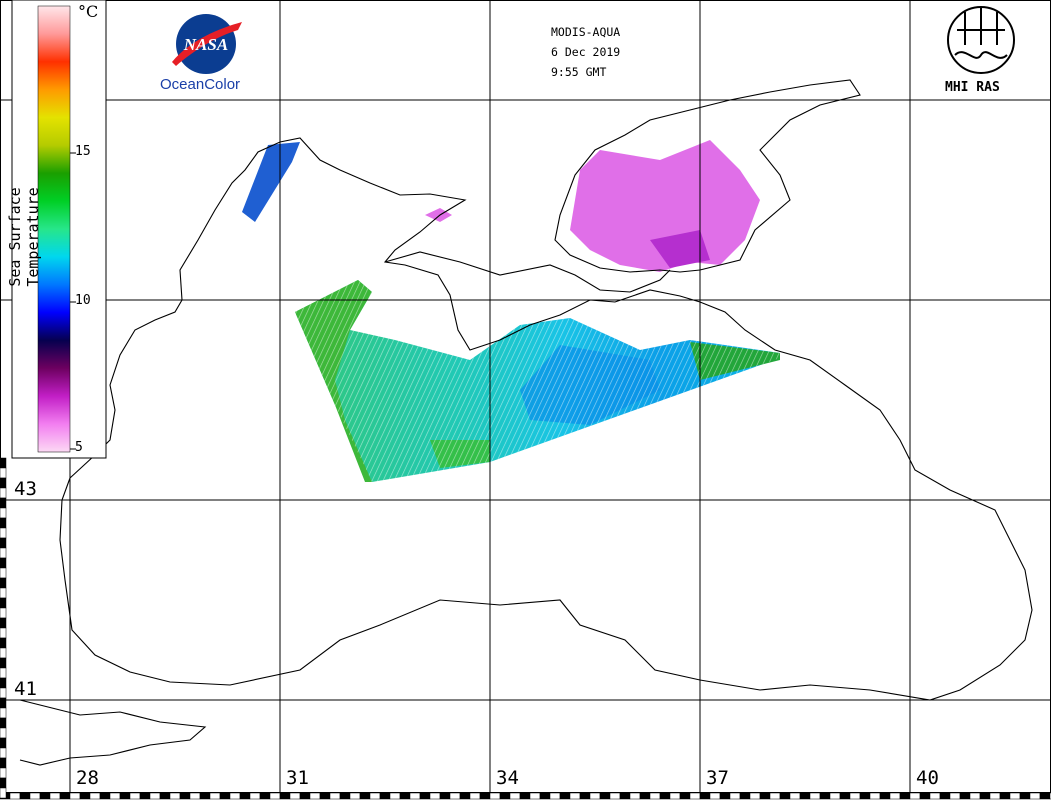 The height and width of the screenshot is (801, 1051). What do you see at coordinates (83, 151) in the screenshot?
I see `colorbar-tick-label-15: 15` at bounding box center [83, 151].